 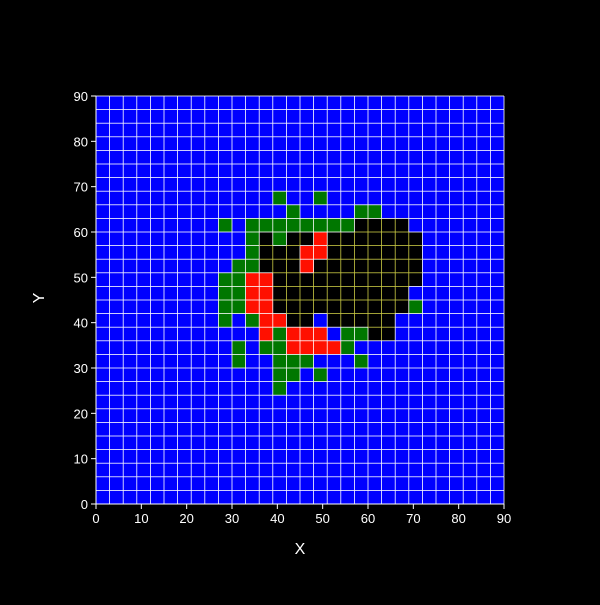 What do you see at coordinates (81, 368) in the screenshot?
I see `y-tick-label: 30` at bounding box center [81, 368].